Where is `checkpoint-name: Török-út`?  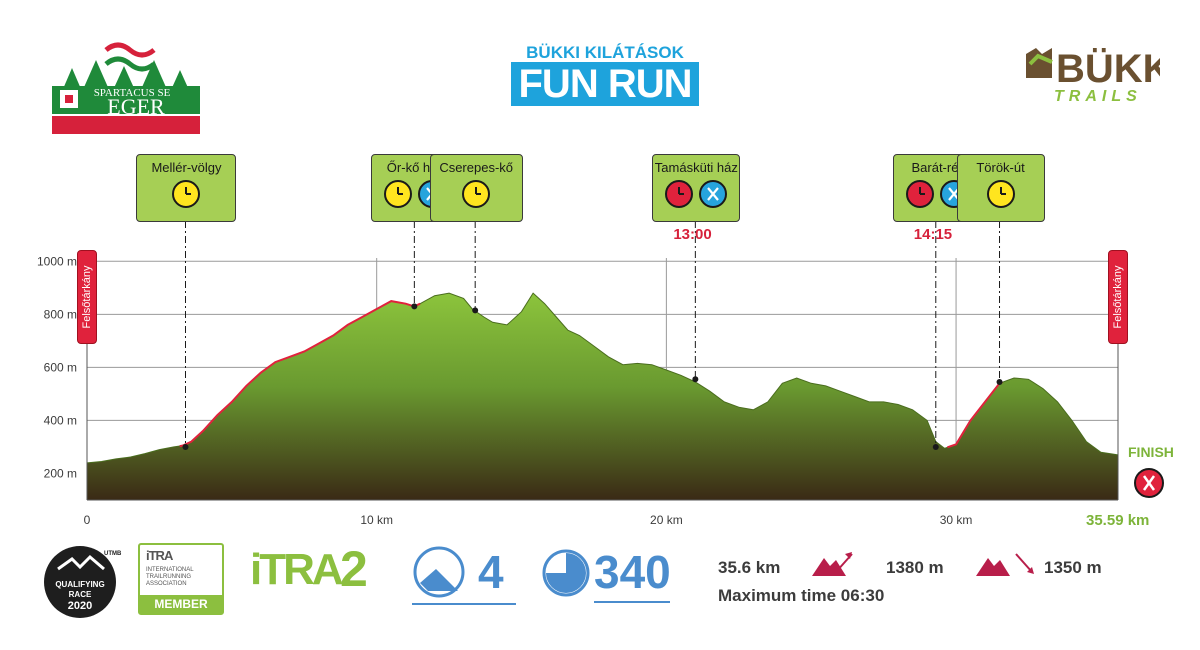
checkpoint-name: Török-út is located at coordinates (1000, 167).